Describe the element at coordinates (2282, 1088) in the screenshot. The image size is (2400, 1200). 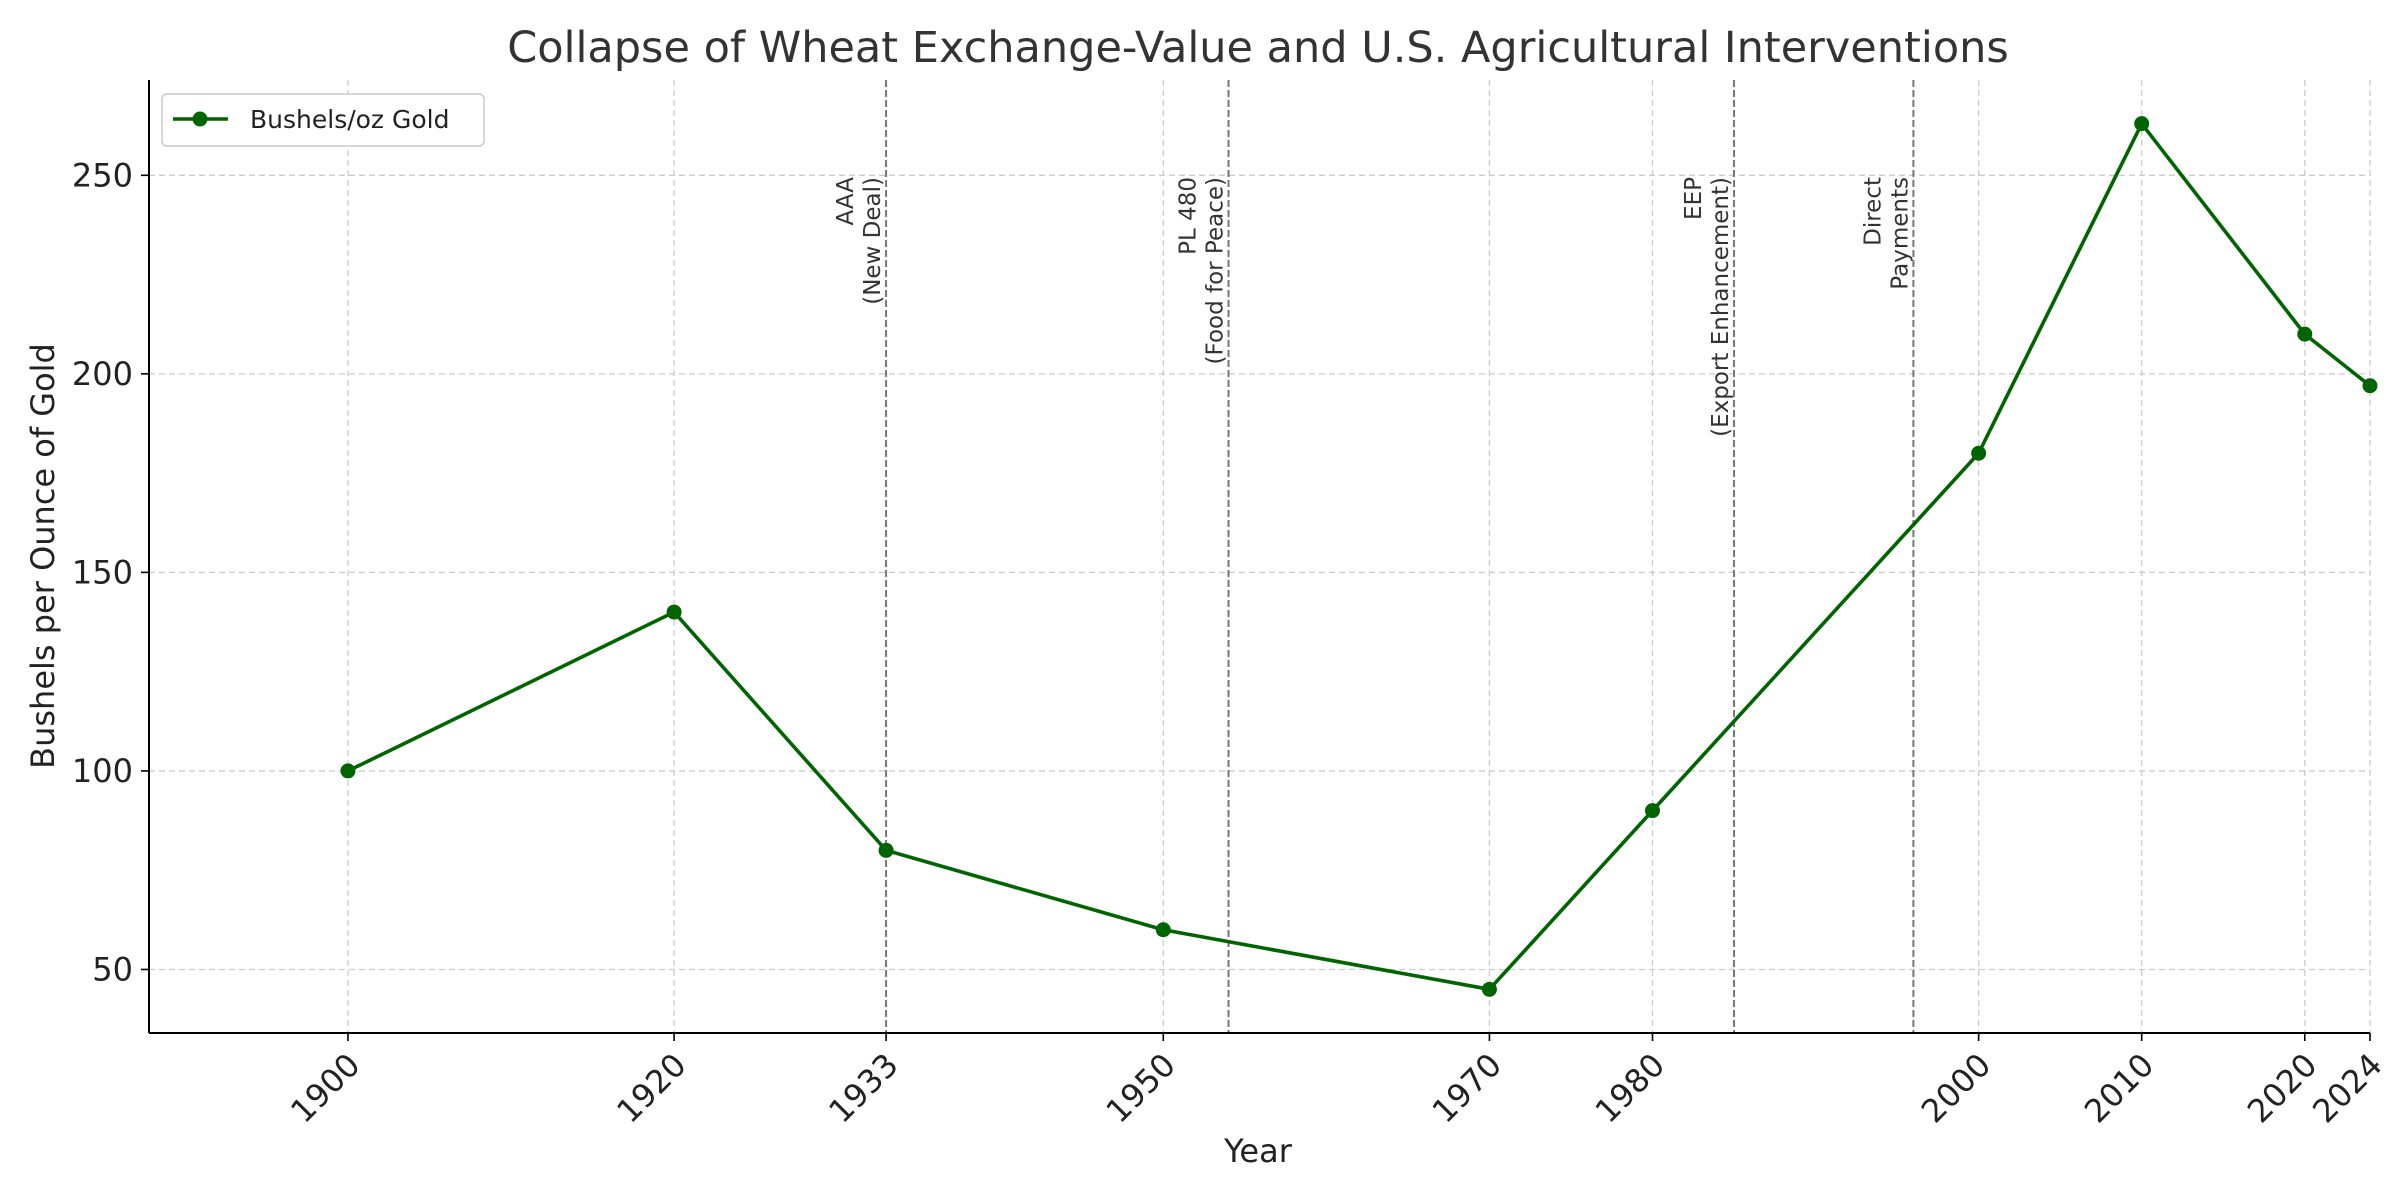
I see `x-tick-label: 2020` at that location.